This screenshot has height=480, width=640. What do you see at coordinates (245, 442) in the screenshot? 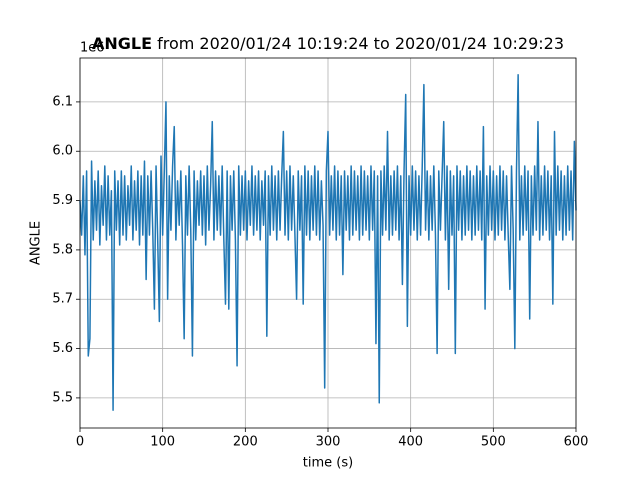
I see `x-tick-label: 200` at bounding box center [245, 442].